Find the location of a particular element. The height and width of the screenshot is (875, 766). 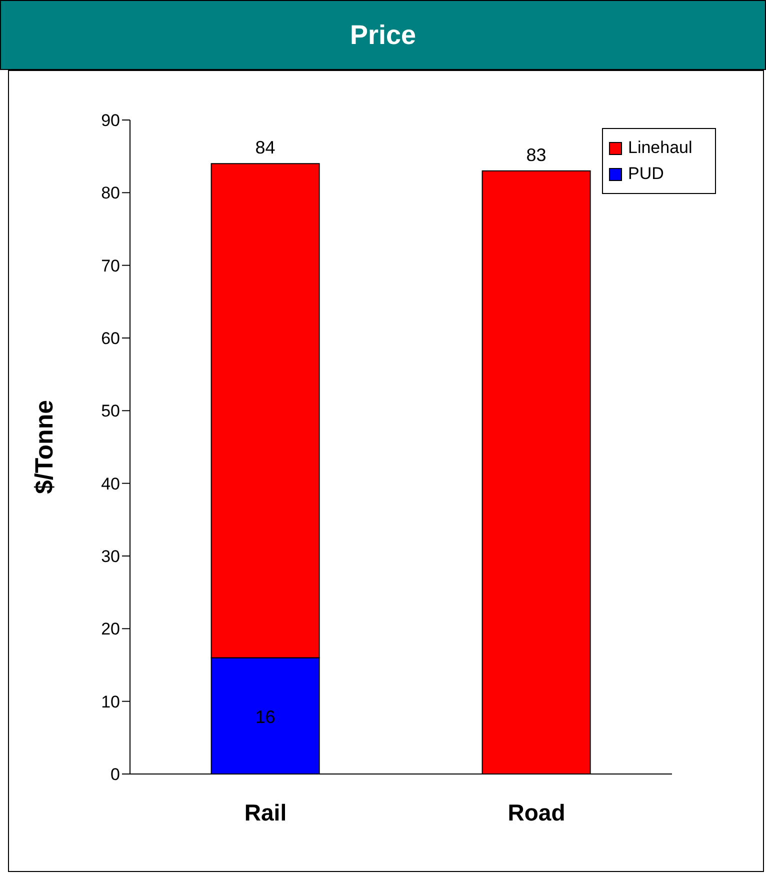

y-tick-label: 0 is located at coordinates (115, 774).